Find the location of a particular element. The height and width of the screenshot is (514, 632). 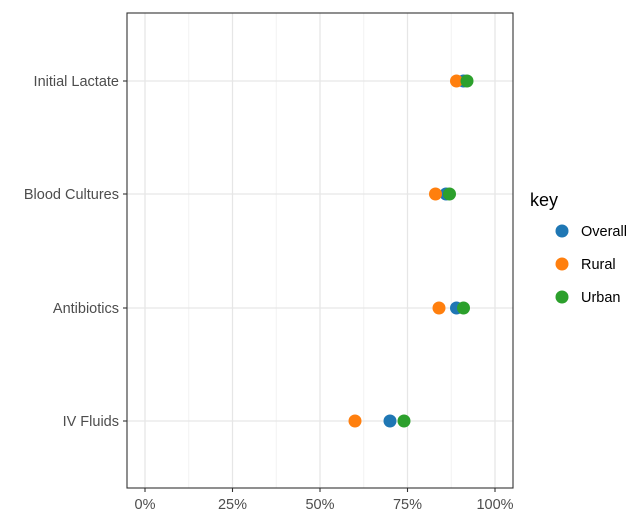

y-tick-label: IV Fluids is located at coordinates (91, 422).